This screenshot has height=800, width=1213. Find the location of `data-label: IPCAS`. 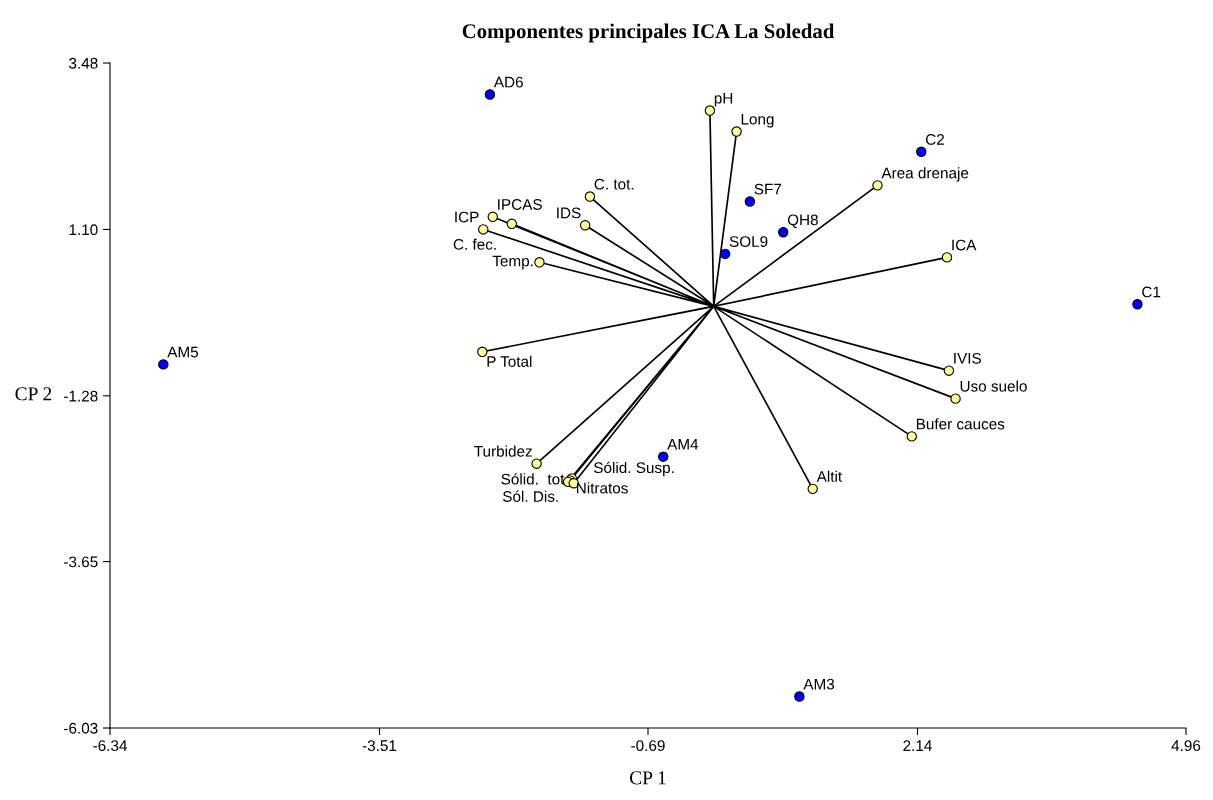

data-label: IPCAS is located at coordinates (520, 204).